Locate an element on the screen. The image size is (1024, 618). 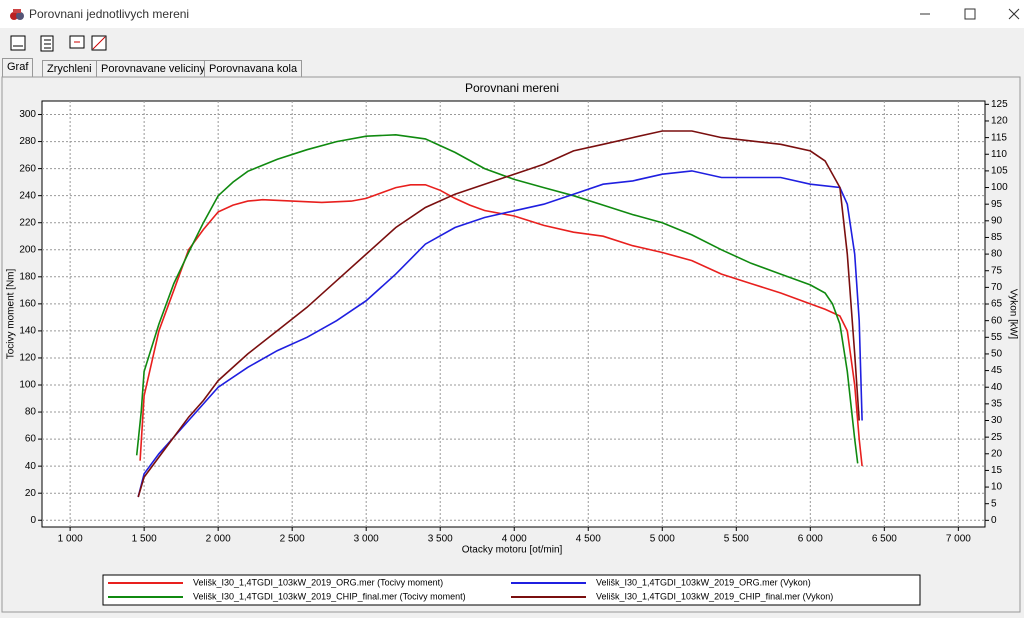
y-tick-label: 0 is located at coordinates (33, 520).